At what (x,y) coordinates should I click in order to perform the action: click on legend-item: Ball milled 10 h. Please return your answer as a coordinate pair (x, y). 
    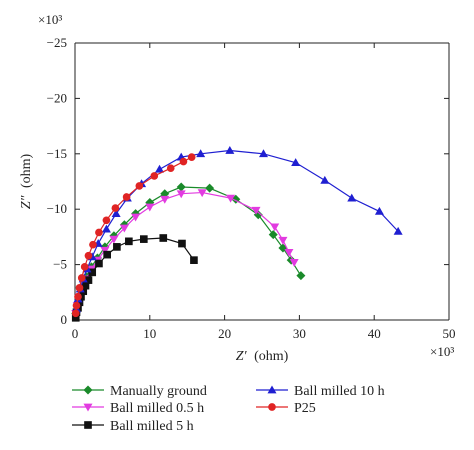
    Looking at the image, I should click on (320, 391).